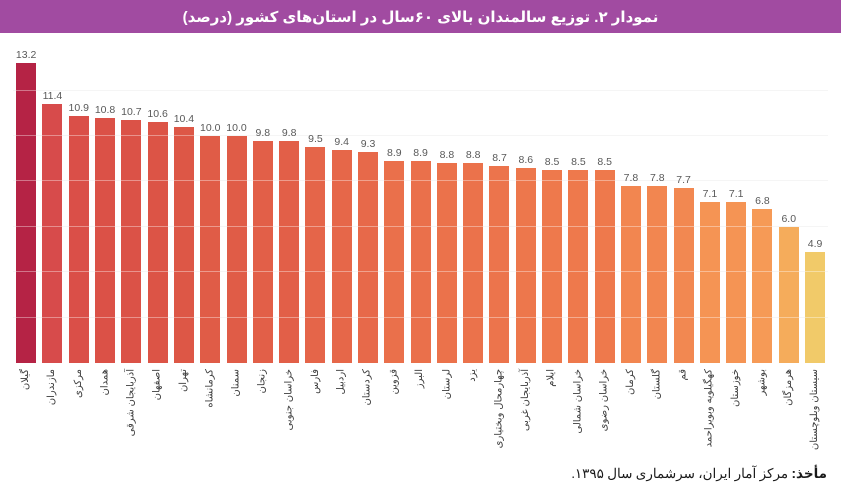  Describe the element at coordinates (762, 200) in the screenshot. I see `bar-value-label: 6.8` at that location.